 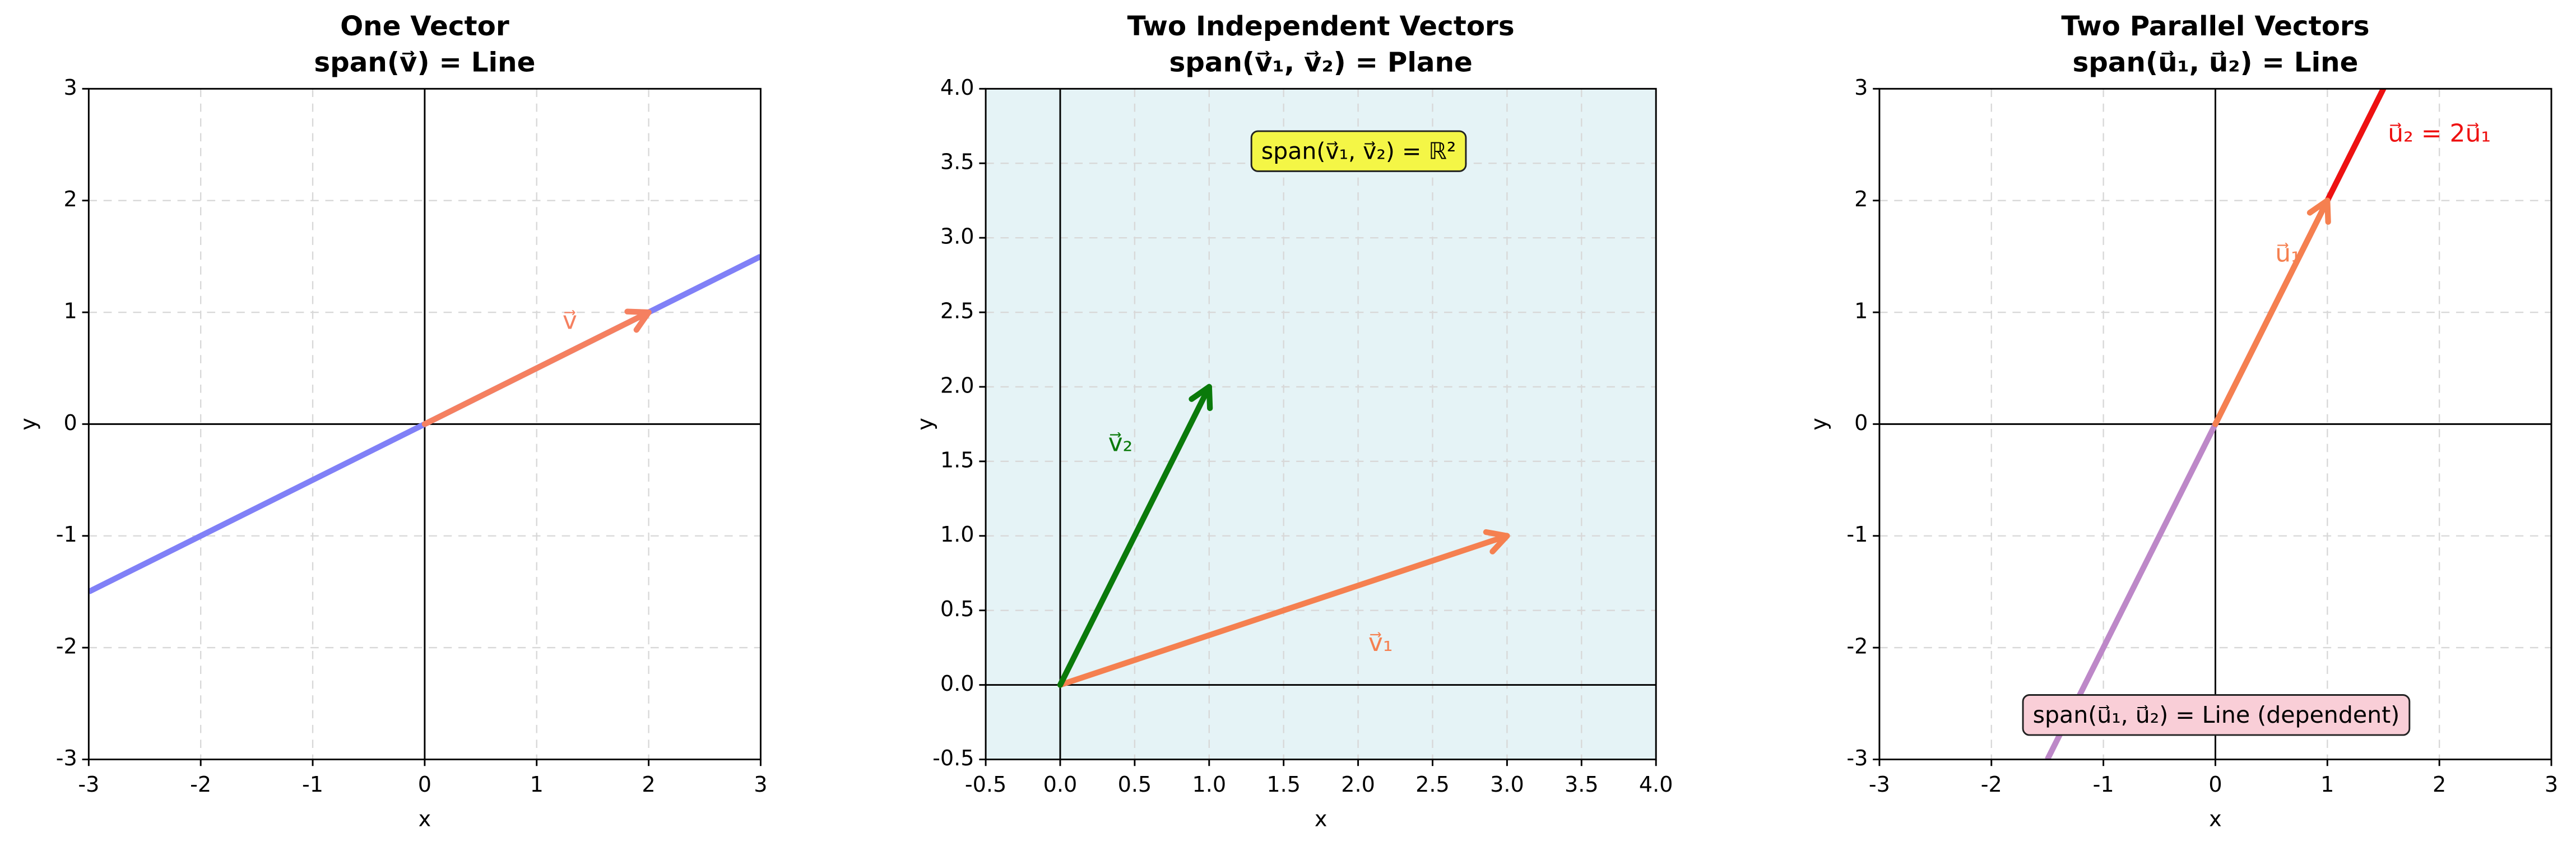 I want to click on x-tick-label: -0.5, so click(x=985, y=784).